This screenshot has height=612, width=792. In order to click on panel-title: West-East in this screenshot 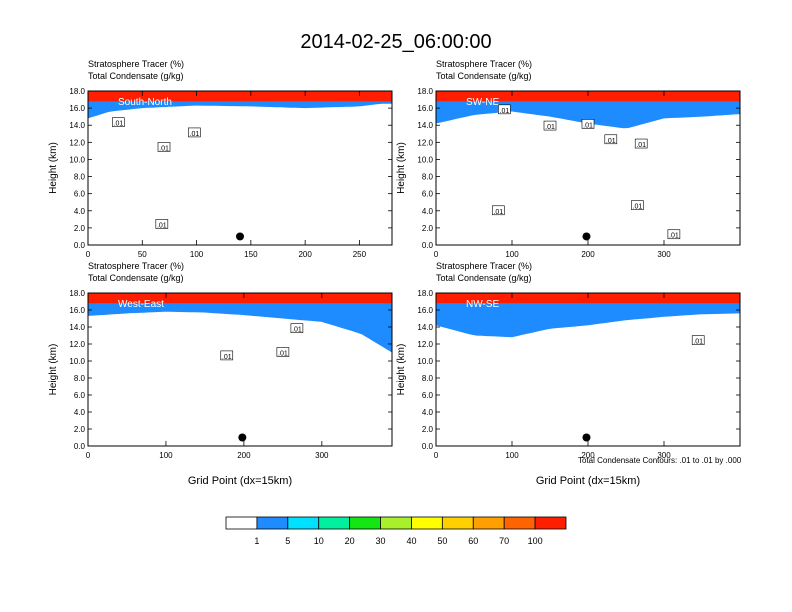, I will do `click(141, 304)`.